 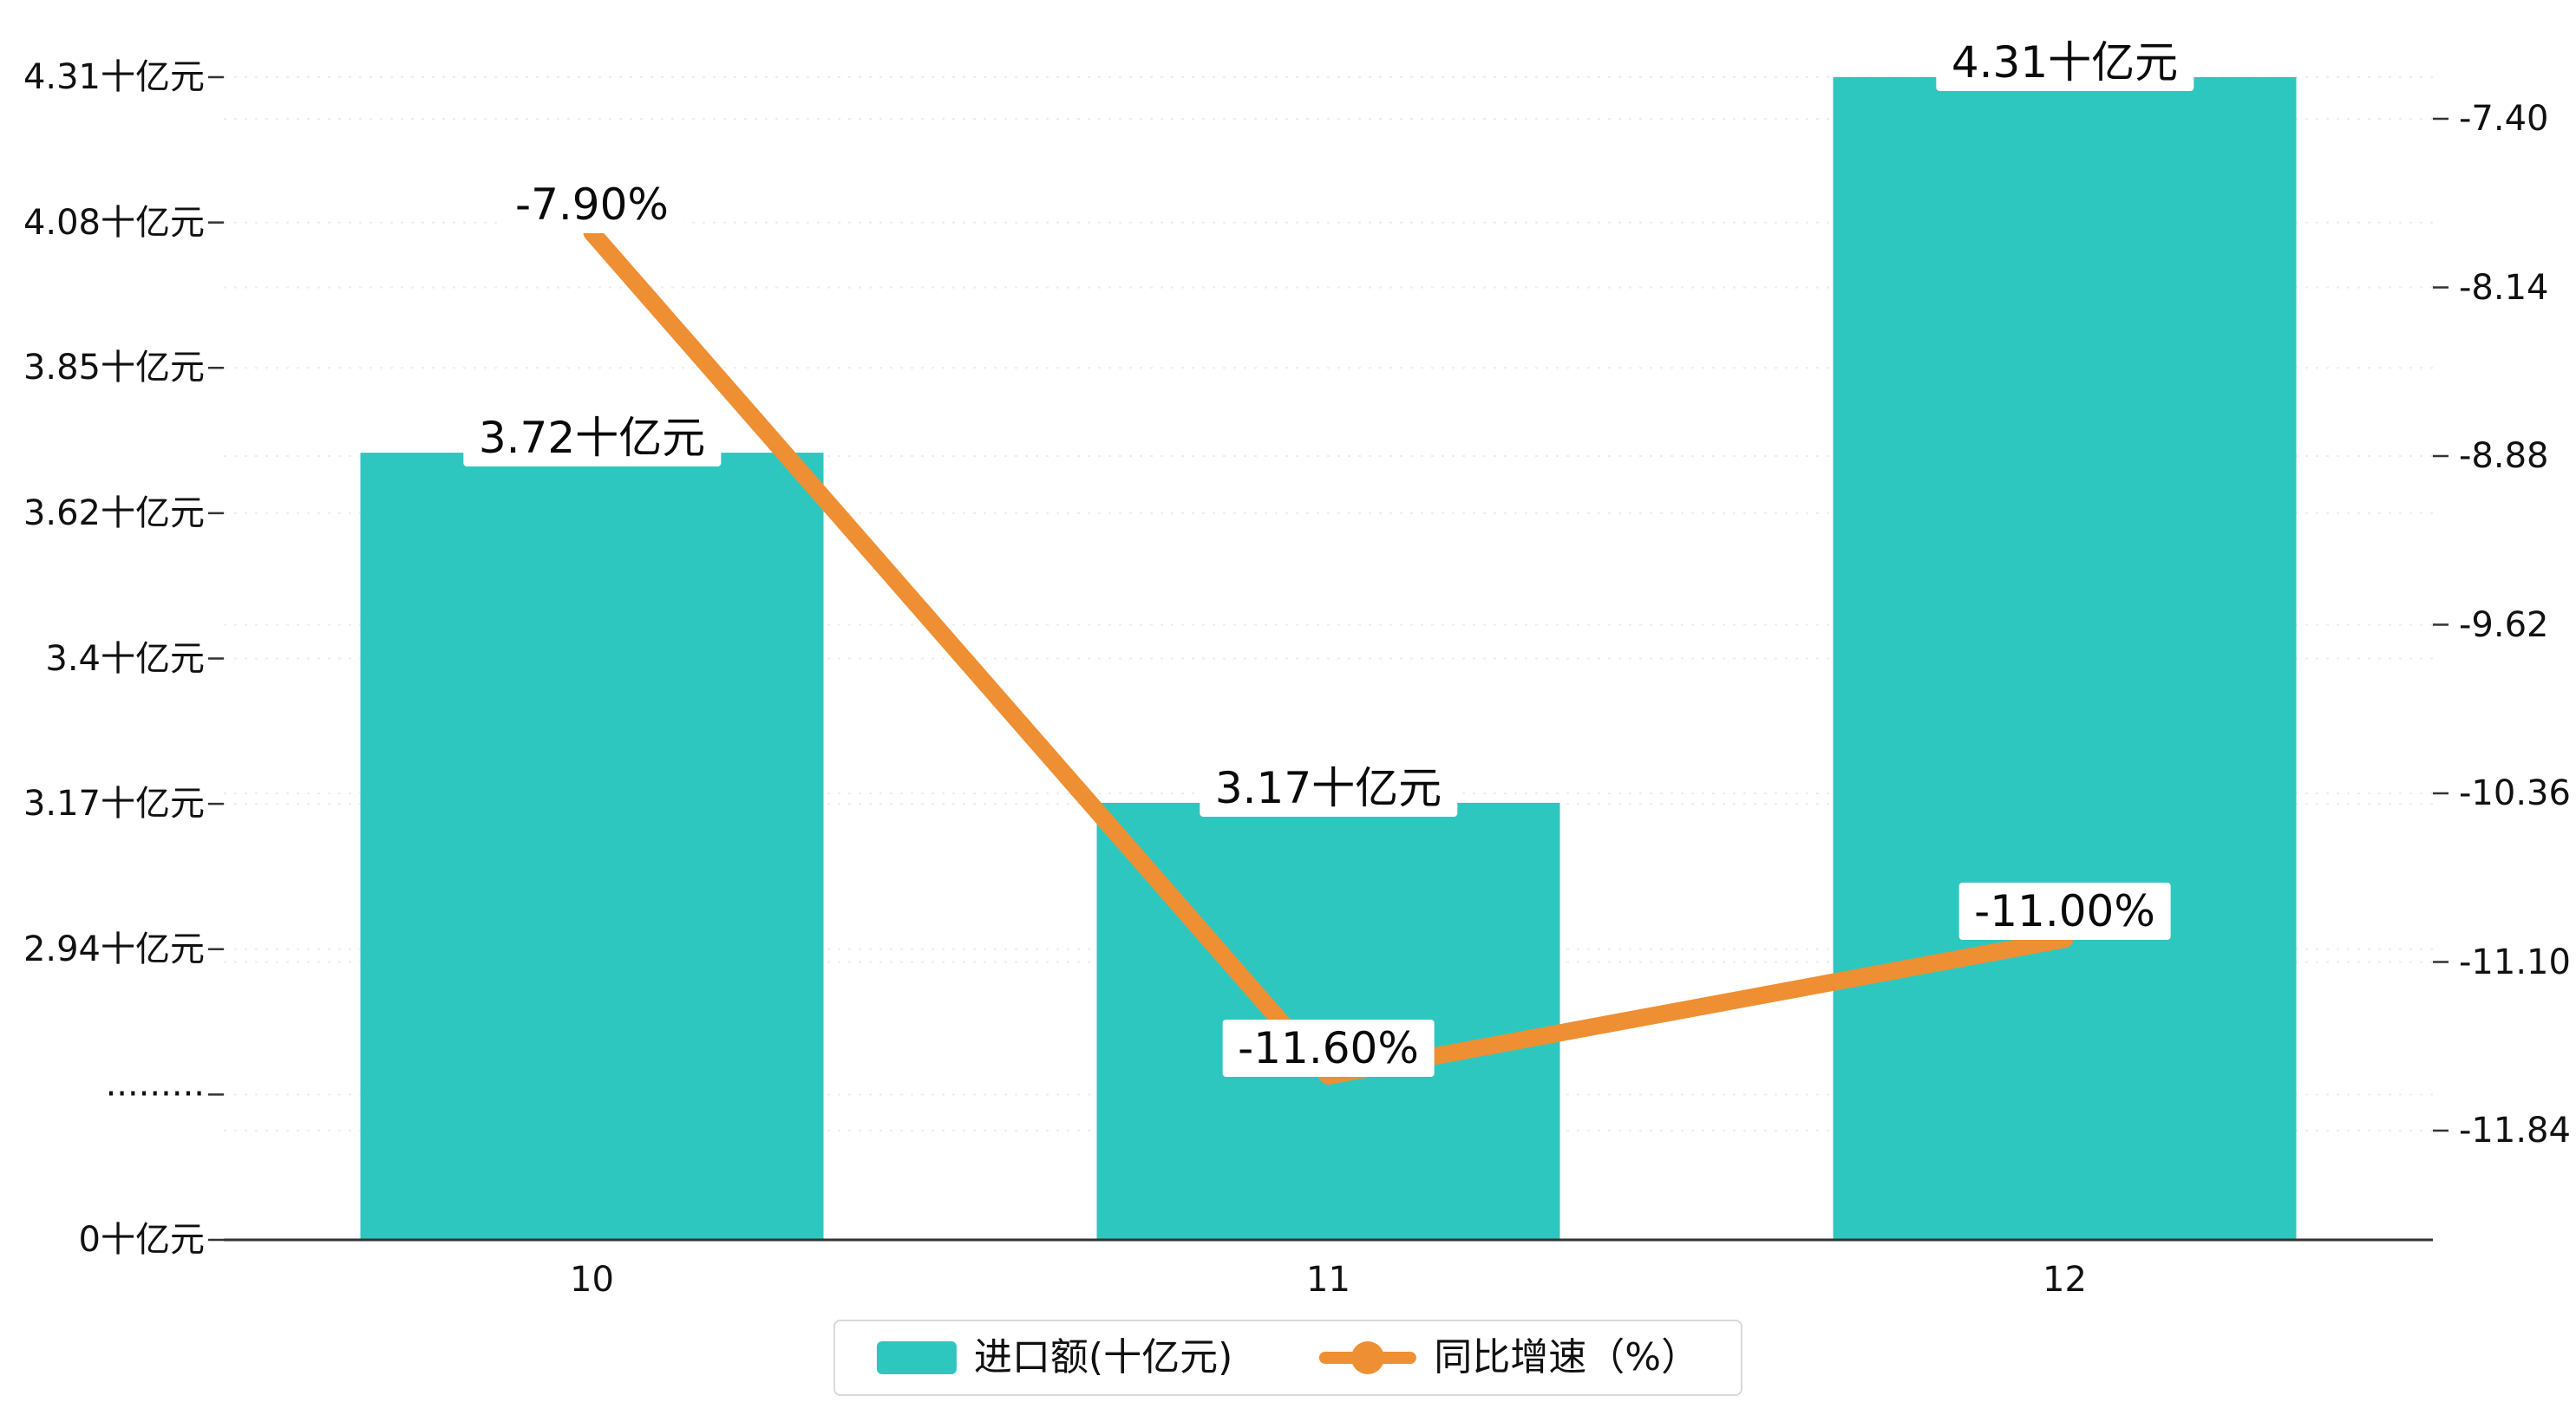 I want to click on legend-item-imports: 进口额(十亿元), so click(x=1054, y=1357).